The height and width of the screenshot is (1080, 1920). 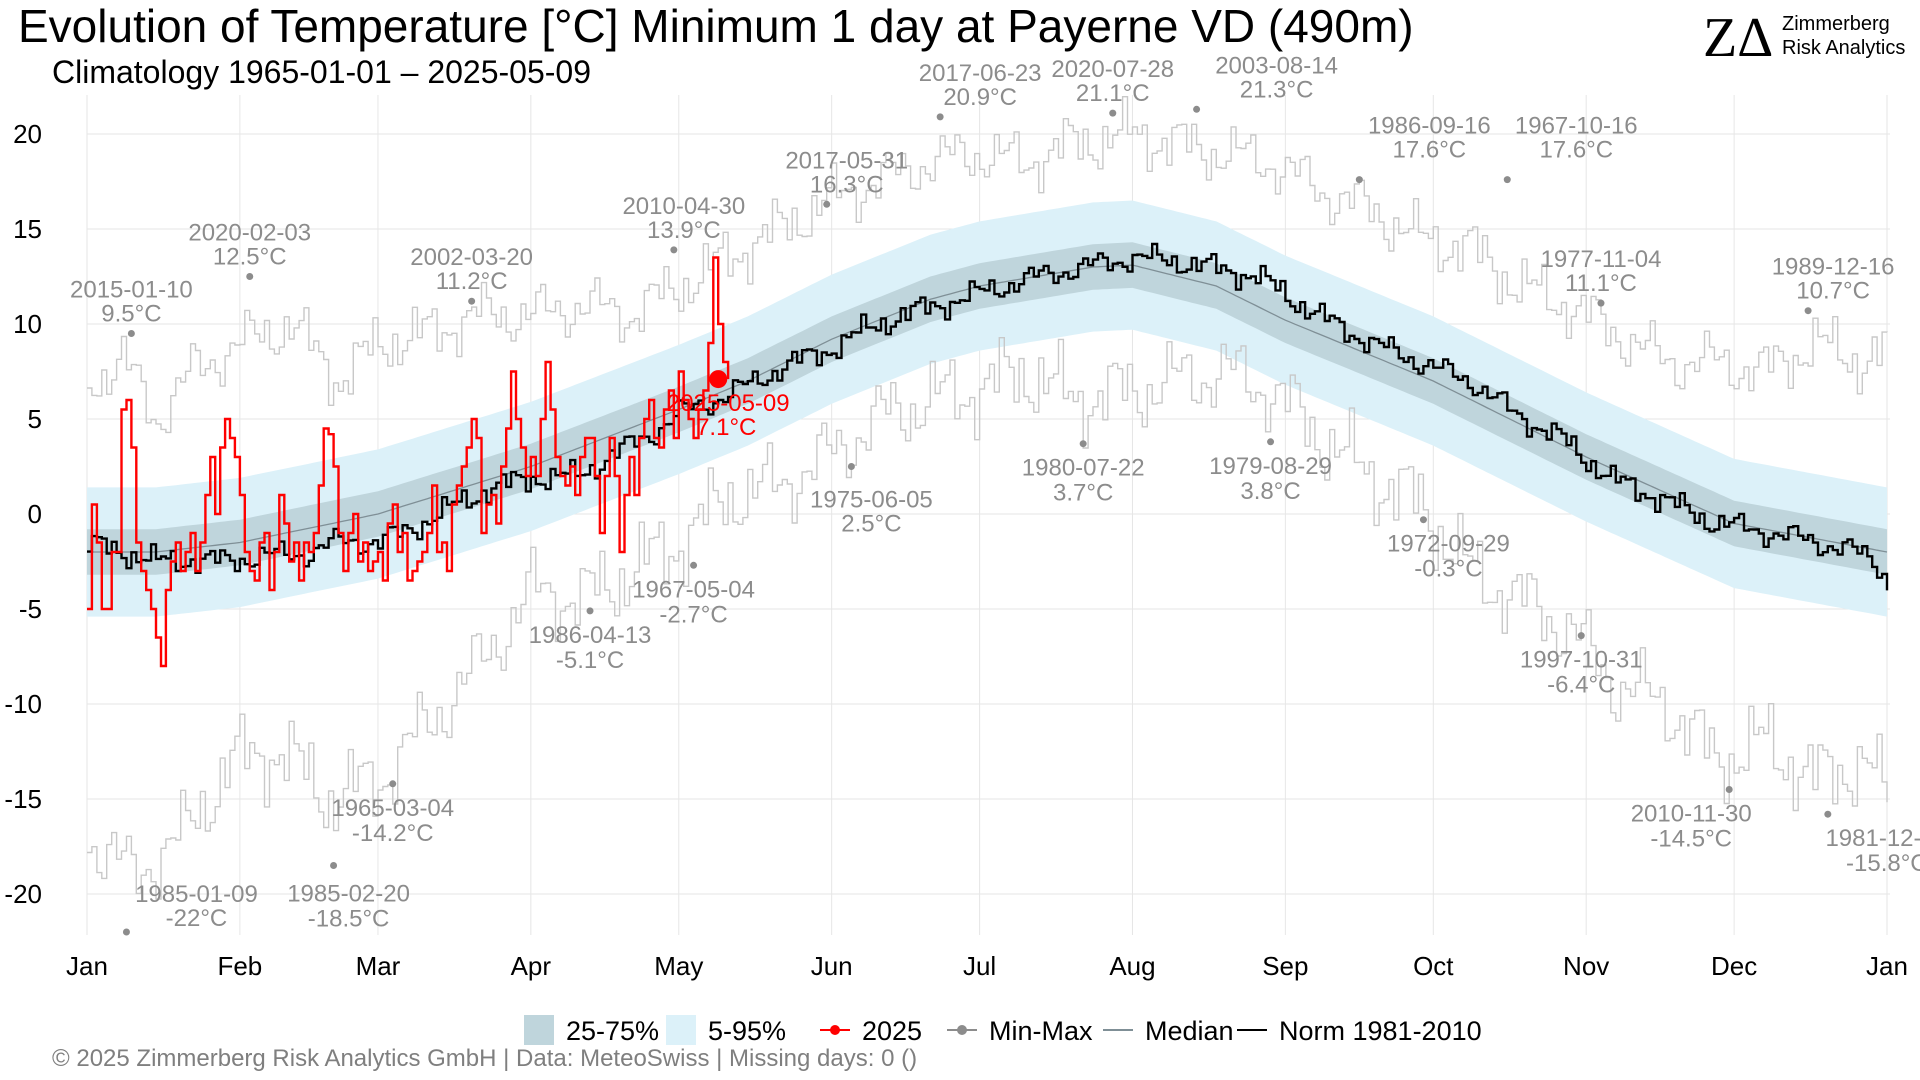 I want to click on x-tick-label: May, so click(x=678, y=966).